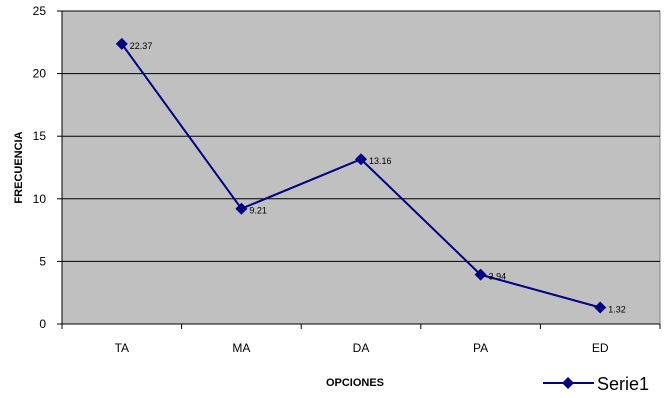 This screenshot has width=668, height=398. I want to click on data-label: 22.37, so click(141, 46).